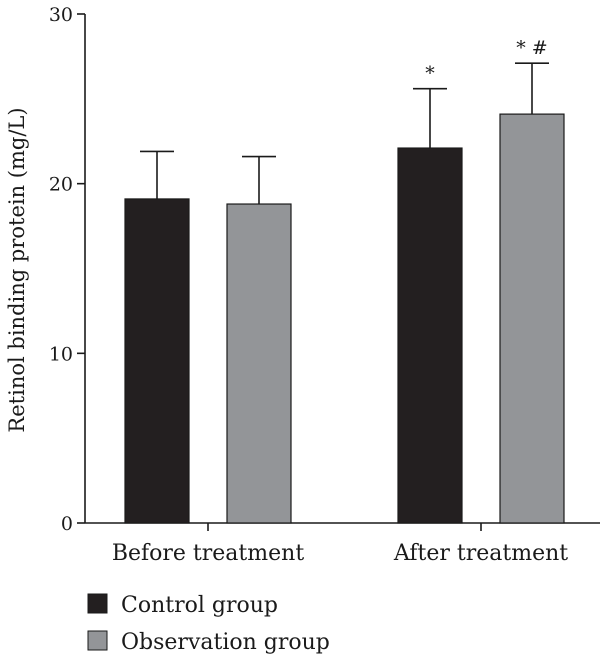 The image size is (600, 659). I want to click on y-tick-label: 20, so click(61, 185).